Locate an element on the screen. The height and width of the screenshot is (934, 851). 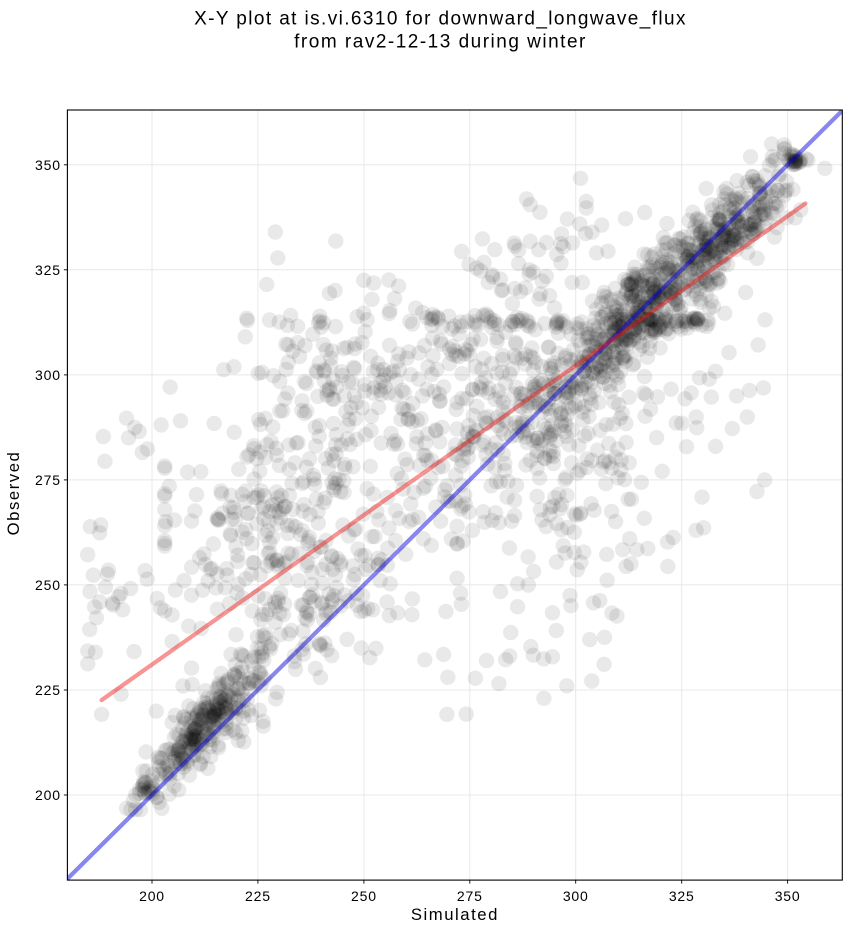
svg-text: Observed is located at coordinates (13, 493).